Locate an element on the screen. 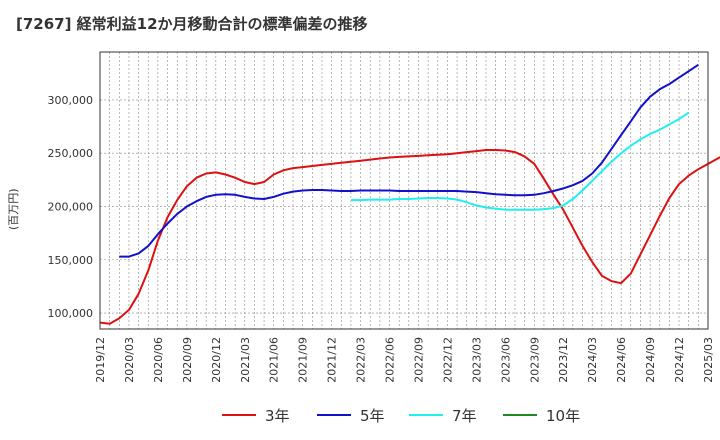 This screenshot has height=440, width=720. legend-swatch-3y is located at coordinates (239, 415).